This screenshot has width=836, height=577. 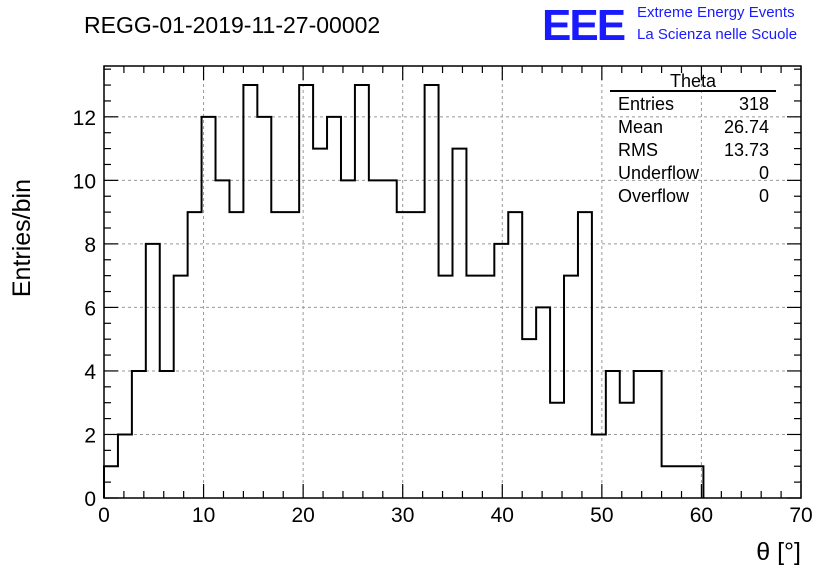 I want to click on x-tick-labels: 0 10 20 30 40 50 60 70, so click(x=455, y=515).